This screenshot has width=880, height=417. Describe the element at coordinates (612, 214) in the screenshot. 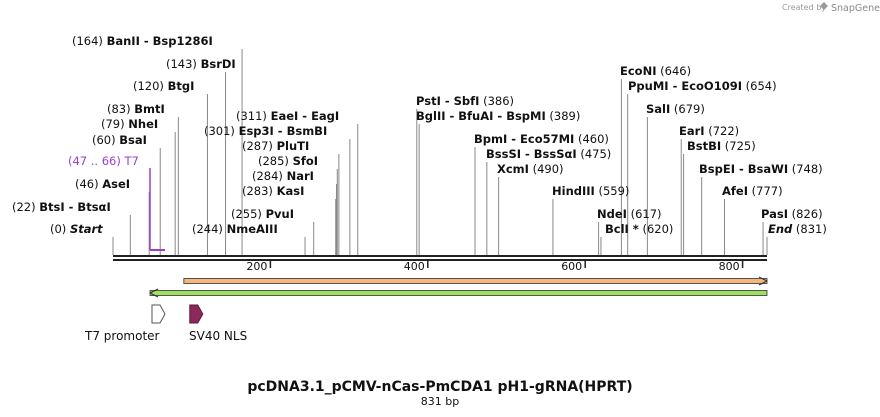

I see `site-name: NdeI` at that location.